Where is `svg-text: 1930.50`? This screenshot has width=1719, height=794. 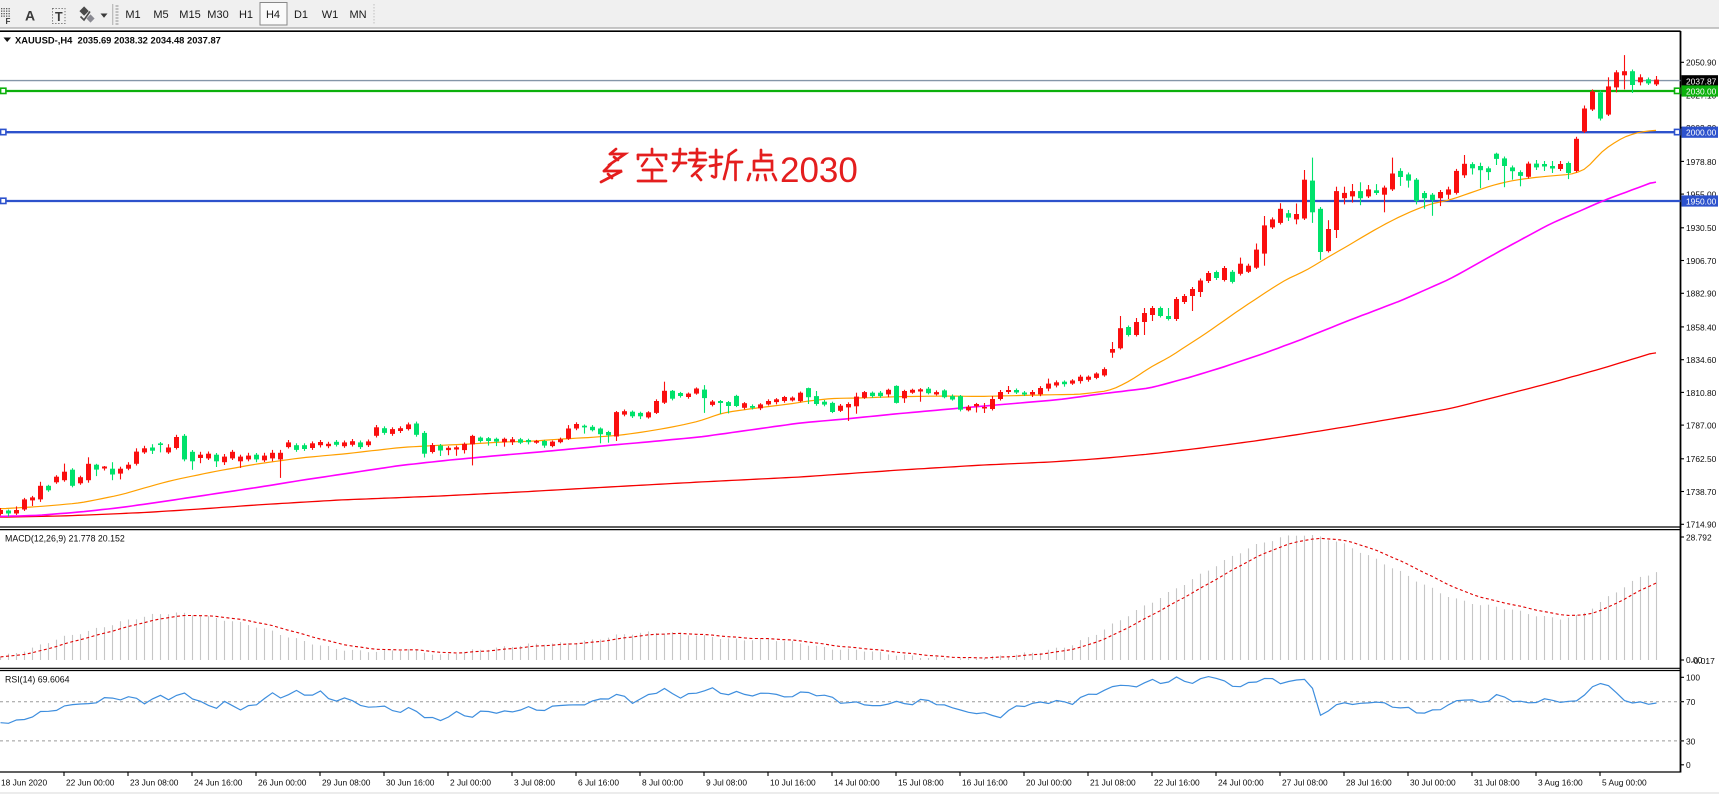 svg-text: 1930.50 is located at coordinates (1701, 228).